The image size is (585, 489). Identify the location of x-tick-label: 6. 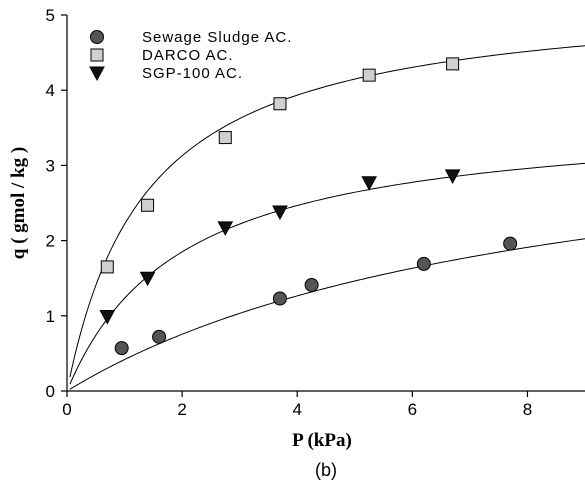
(412, 409).